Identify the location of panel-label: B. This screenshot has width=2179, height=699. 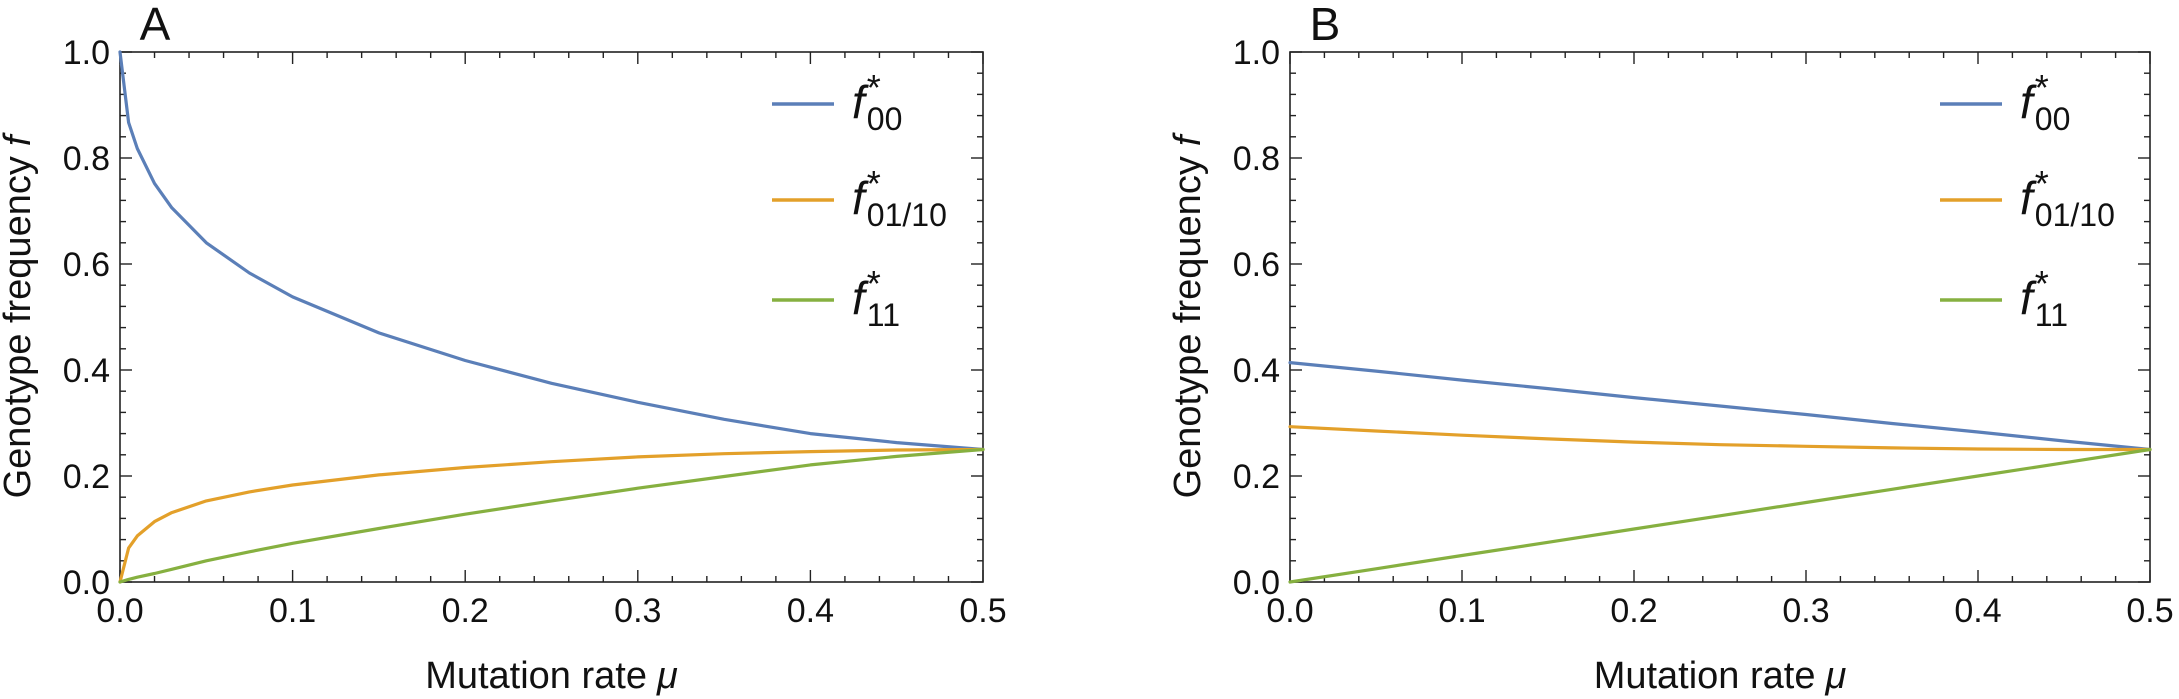
(1325, 25).